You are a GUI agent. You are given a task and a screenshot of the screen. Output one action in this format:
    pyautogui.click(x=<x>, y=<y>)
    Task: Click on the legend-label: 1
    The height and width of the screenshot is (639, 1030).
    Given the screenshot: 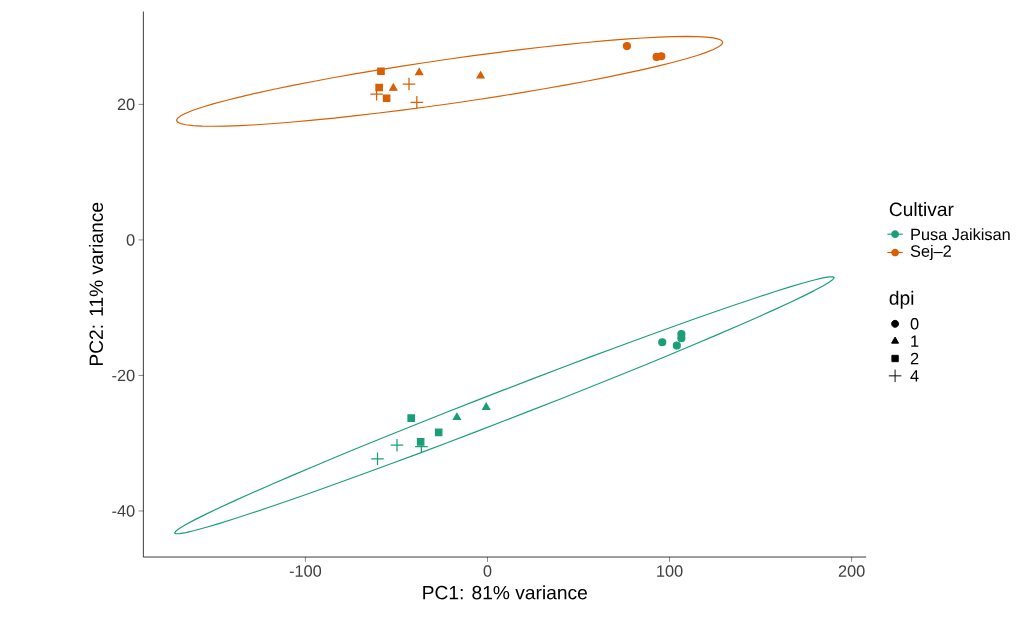 What is the action you would take?
    pyautogui.click(x=915, y=341)
    